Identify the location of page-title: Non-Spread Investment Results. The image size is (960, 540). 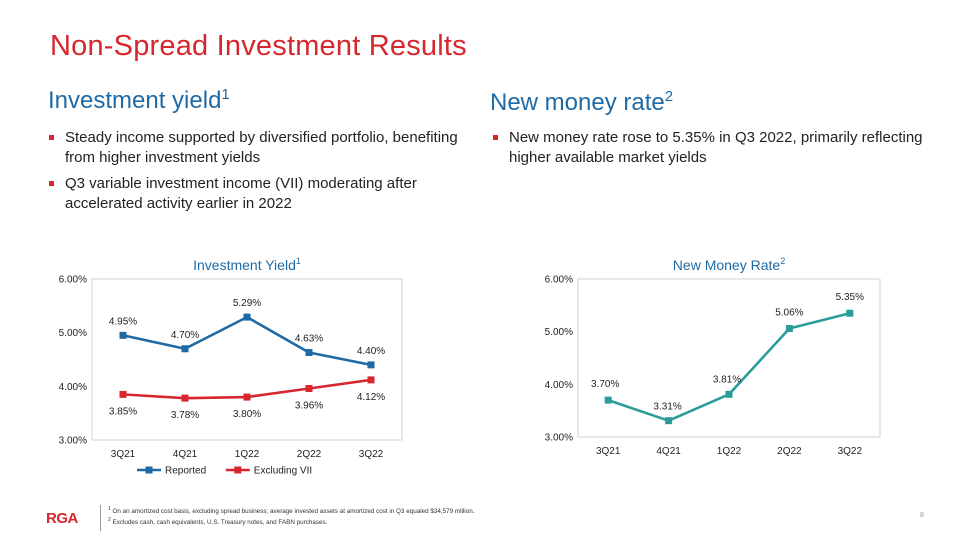
(258, 46).